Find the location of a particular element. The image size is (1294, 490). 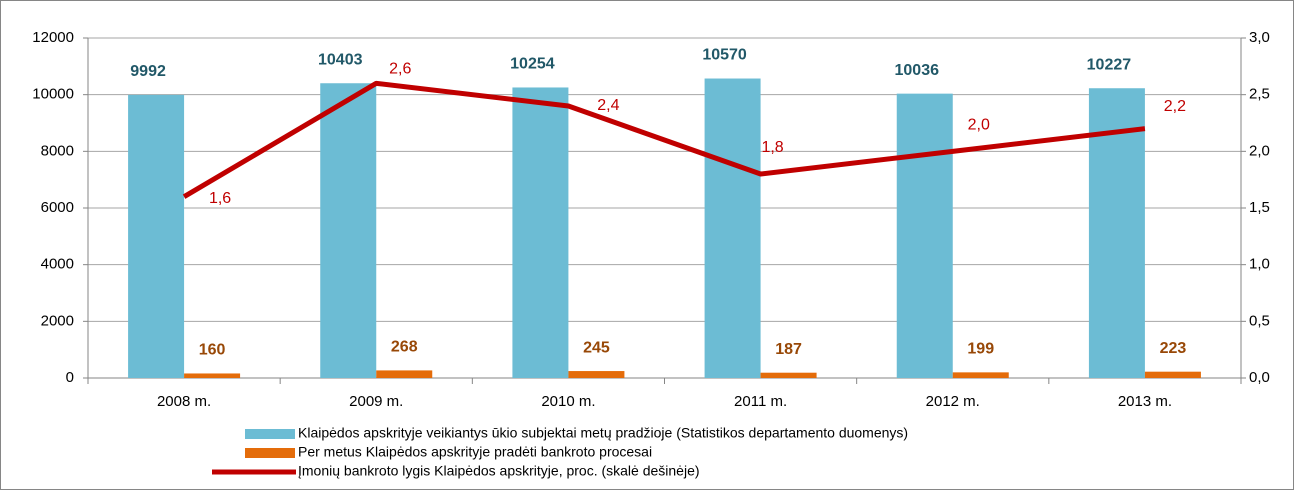

y2-tick-label: 0,5 is located at coordinates (1259, 320).